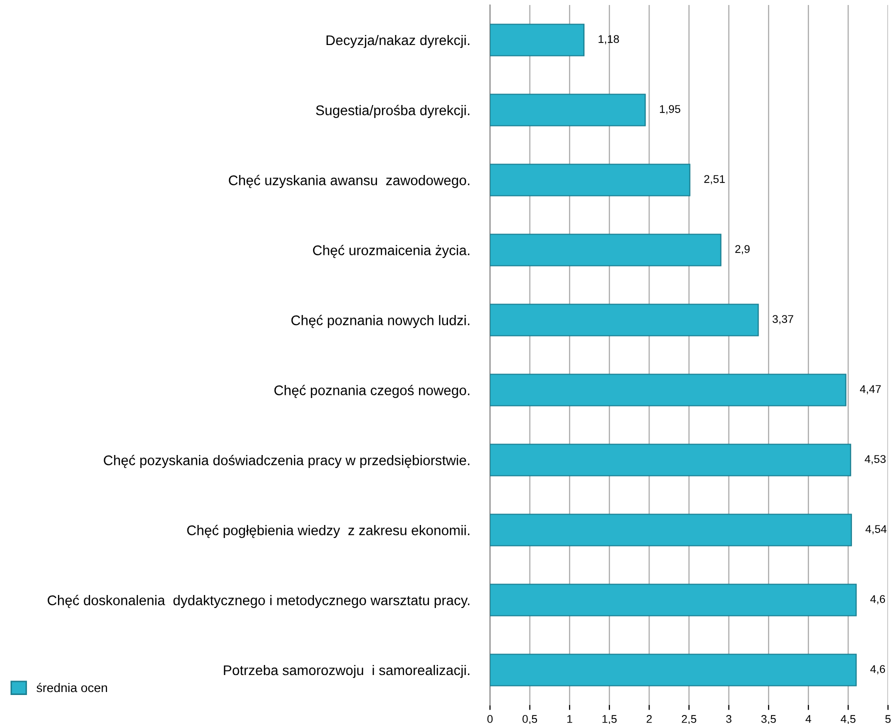 Image resolution: width=895 pixels, height=724 pixels. I want to click on data-label: 4,53, so click(875, 459).